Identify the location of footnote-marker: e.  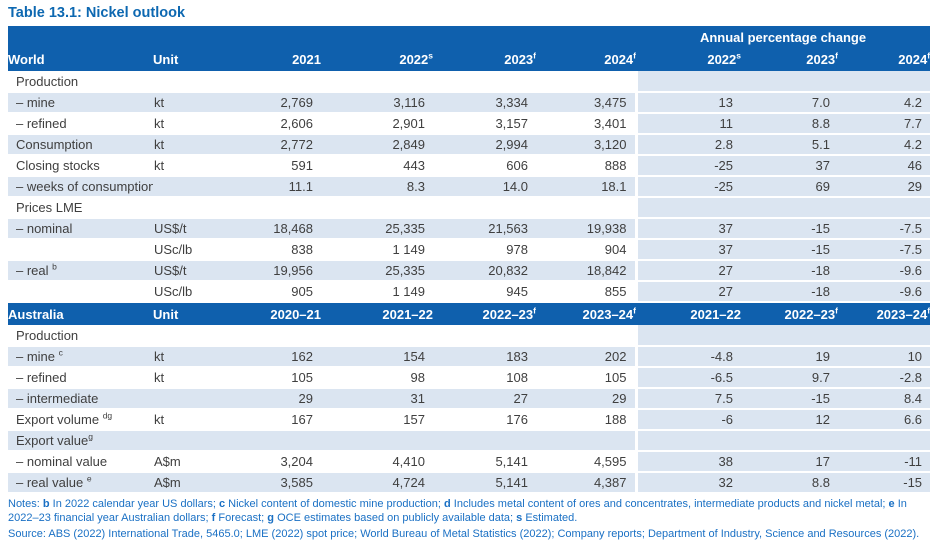
(89, 478).